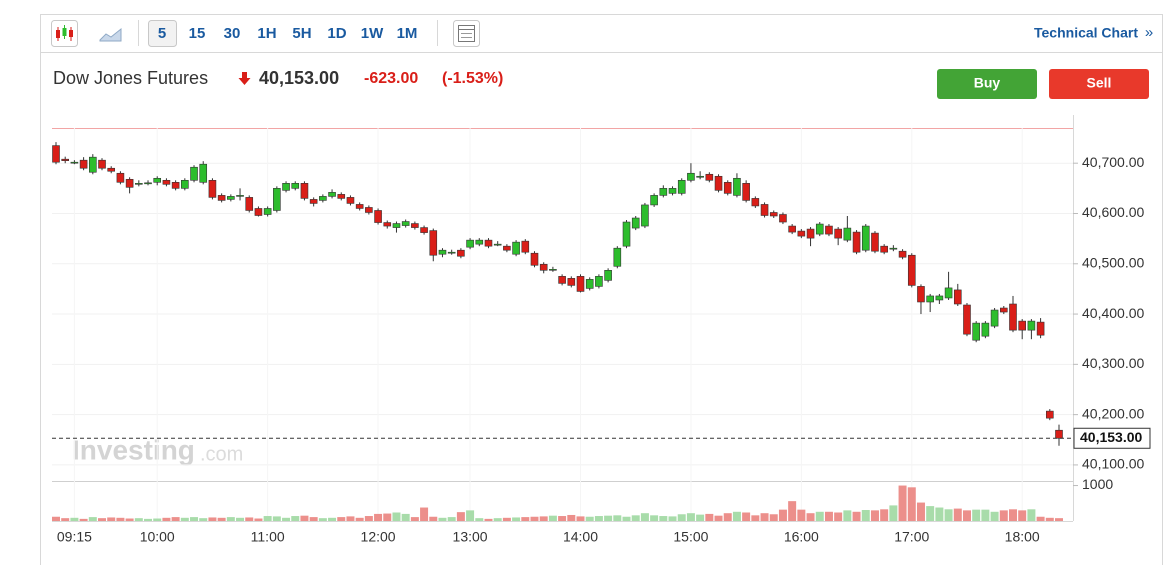  What do you see at coordinates (299, 78) in the screenshot?
I see `last-price: 40,153.00` at bounding box center [299, 78].